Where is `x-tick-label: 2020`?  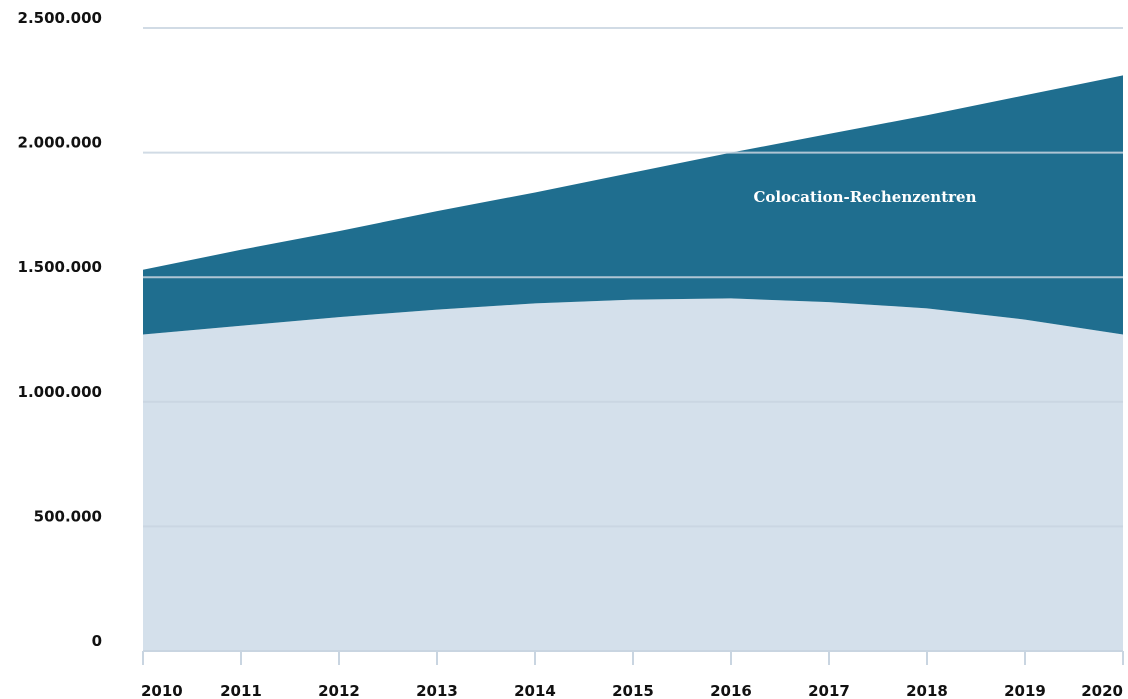
x-tick-label: 2020 is located at coordinates (1102, 690).